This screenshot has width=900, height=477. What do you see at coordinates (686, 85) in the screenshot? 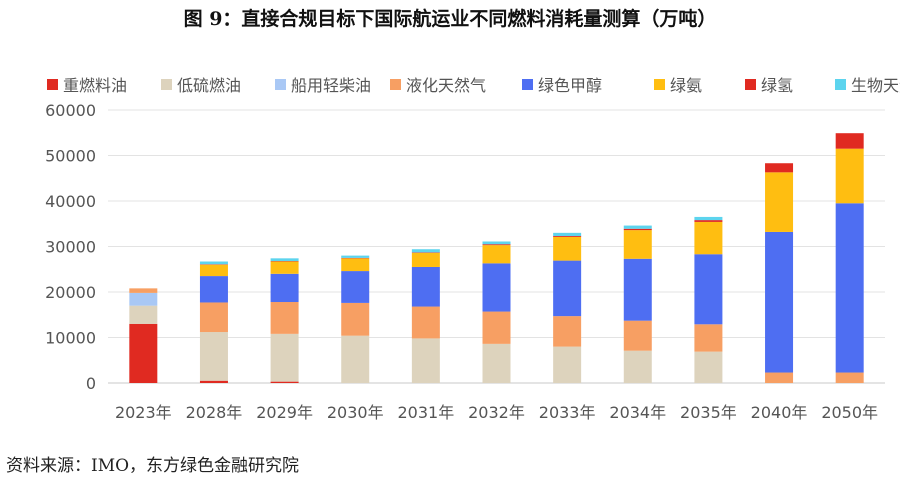
I see `legend-label: 绿氨` at bounding box center [686, 85].